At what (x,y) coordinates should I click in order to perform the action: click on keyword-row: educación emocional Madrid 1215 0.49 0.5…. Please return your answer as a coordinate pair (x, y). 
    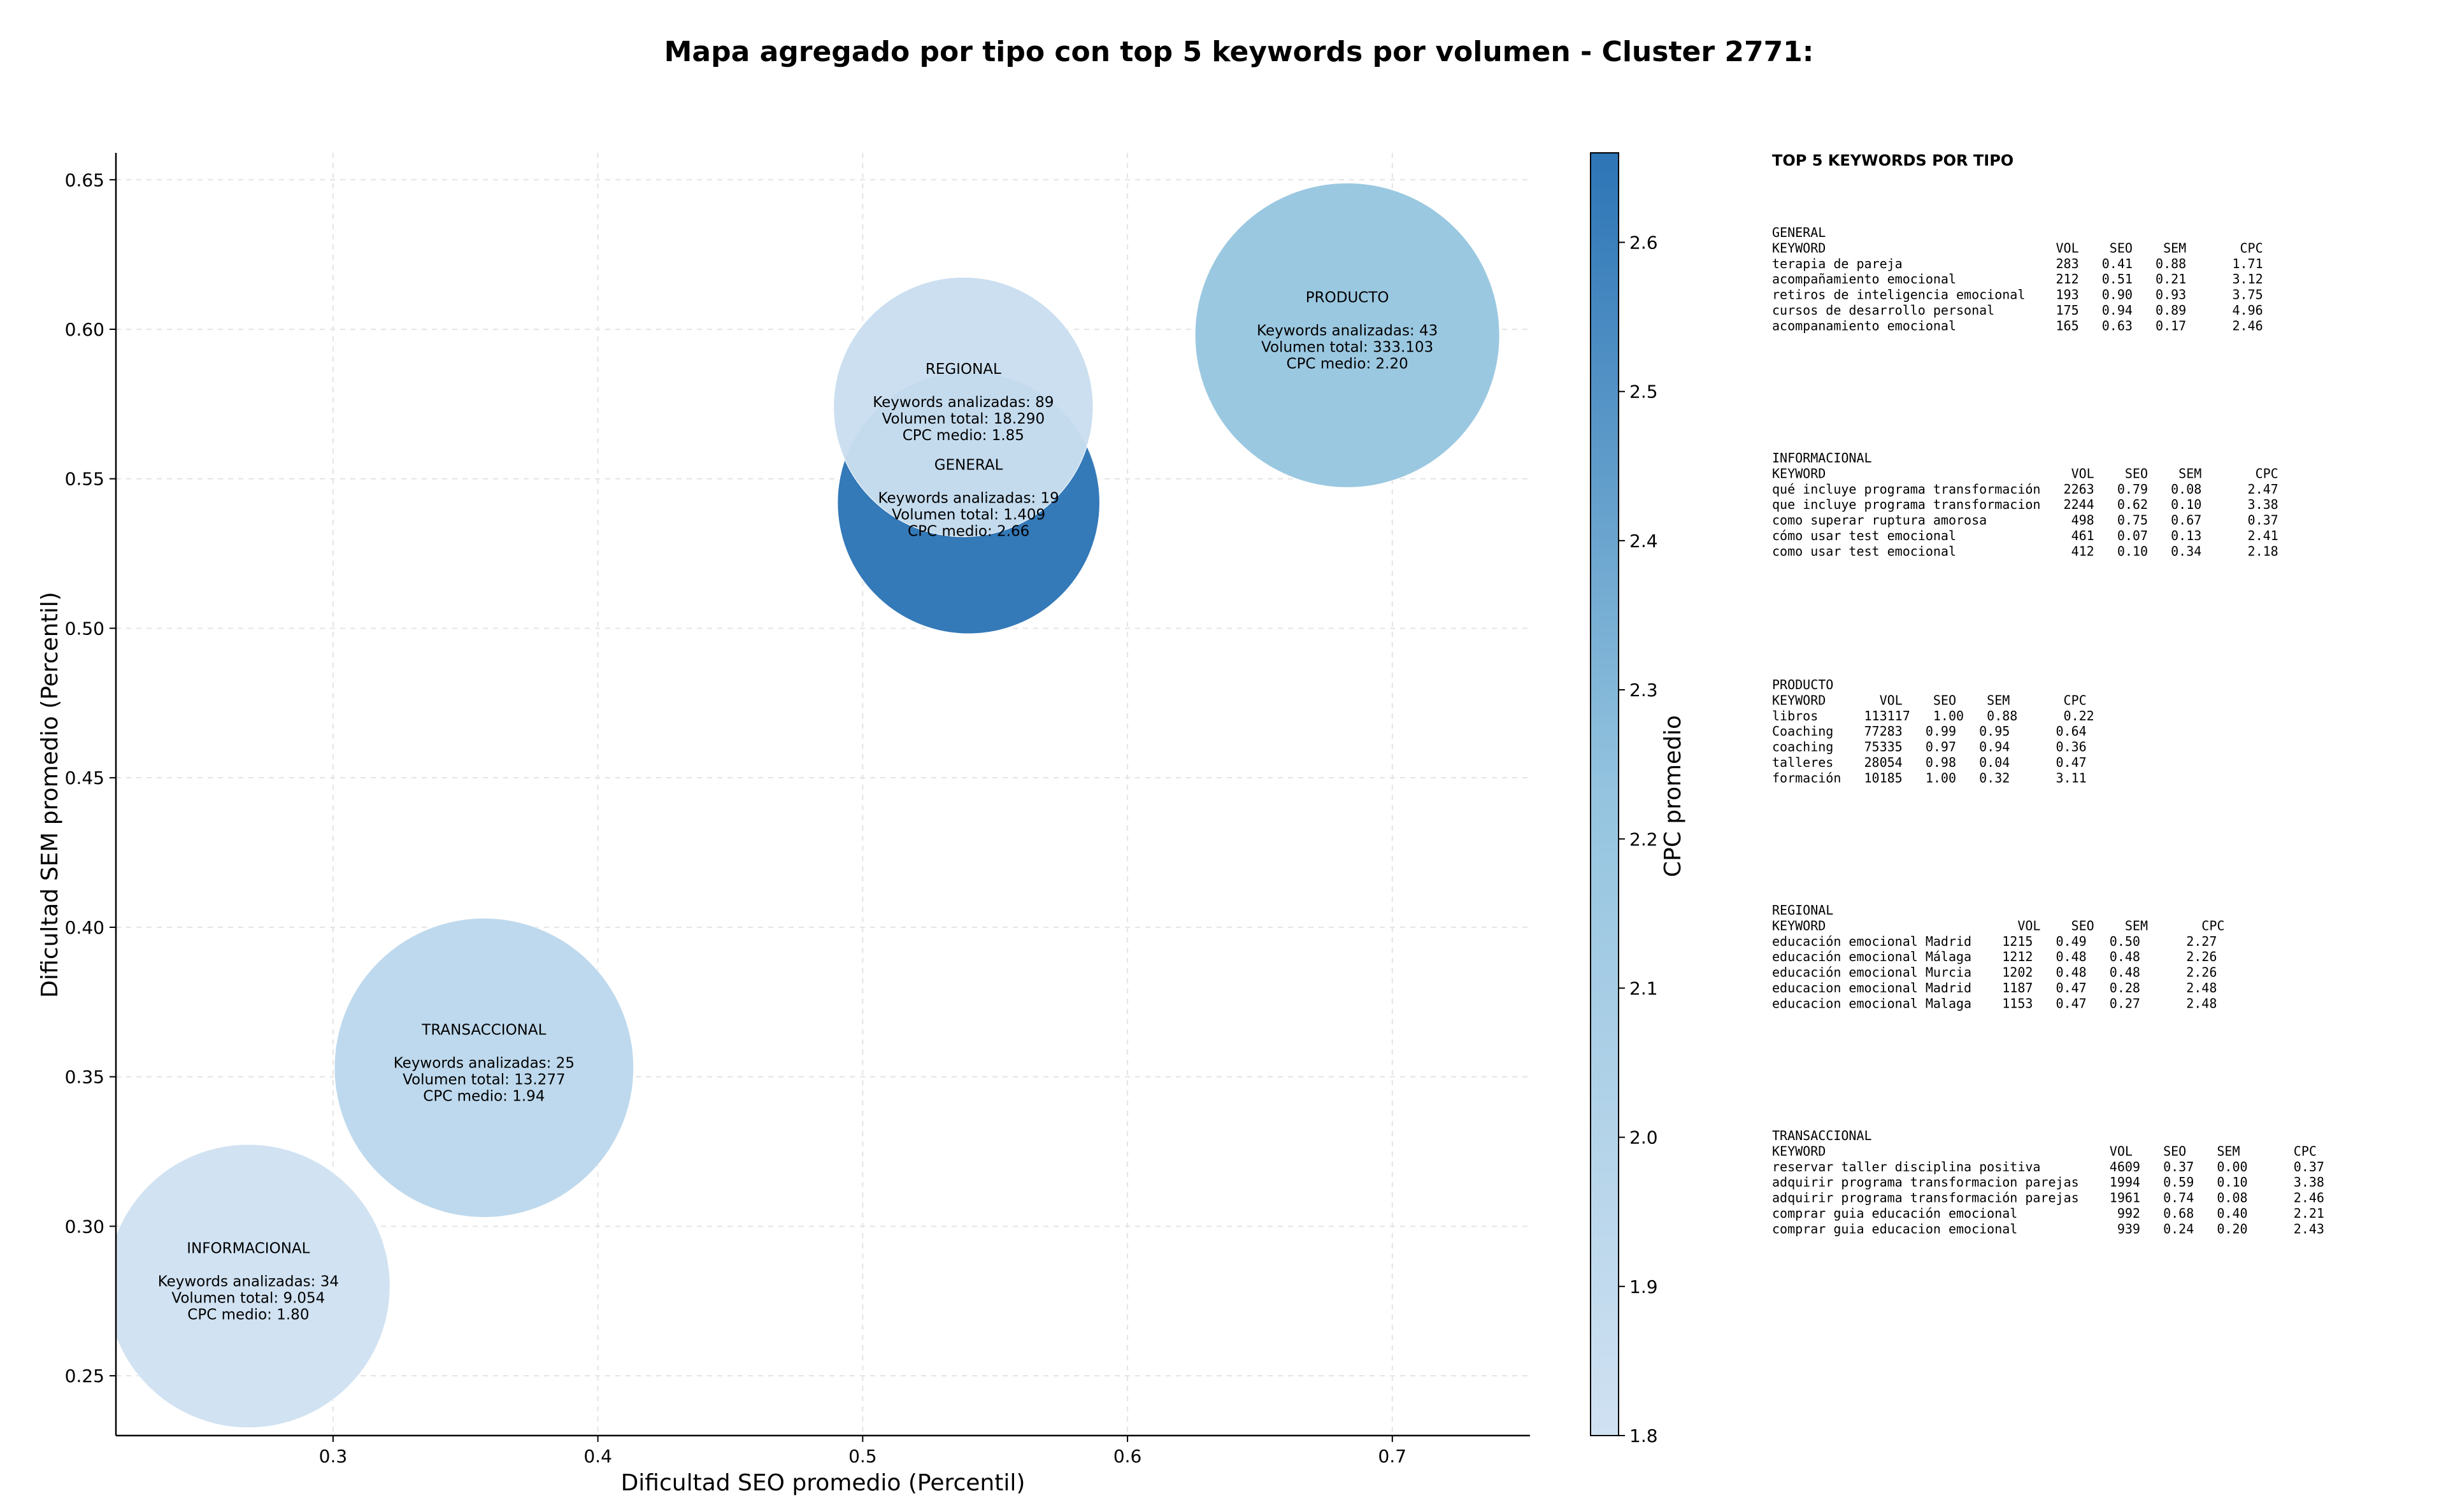
    Looking at the image, I should click on (1994, 941).